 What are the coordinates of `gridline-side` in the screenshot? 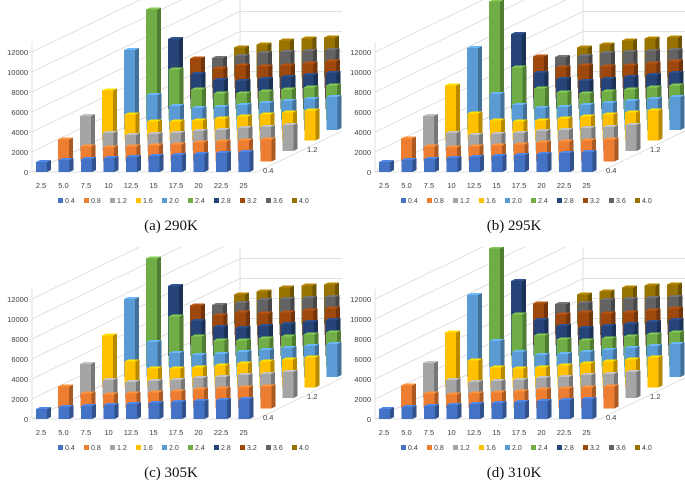 It's located at (449, 283).